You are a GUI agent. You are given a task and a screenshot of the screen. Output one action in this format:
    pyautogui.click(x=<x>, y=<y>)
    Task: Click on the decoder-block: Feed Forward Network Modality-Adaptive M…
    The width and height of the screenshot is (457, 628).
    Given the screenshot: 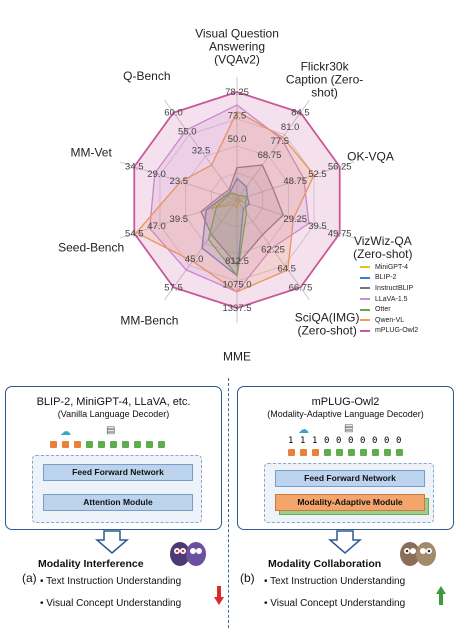 What is the action you would take?
    pyautogui.click(x=349, y=493)
    